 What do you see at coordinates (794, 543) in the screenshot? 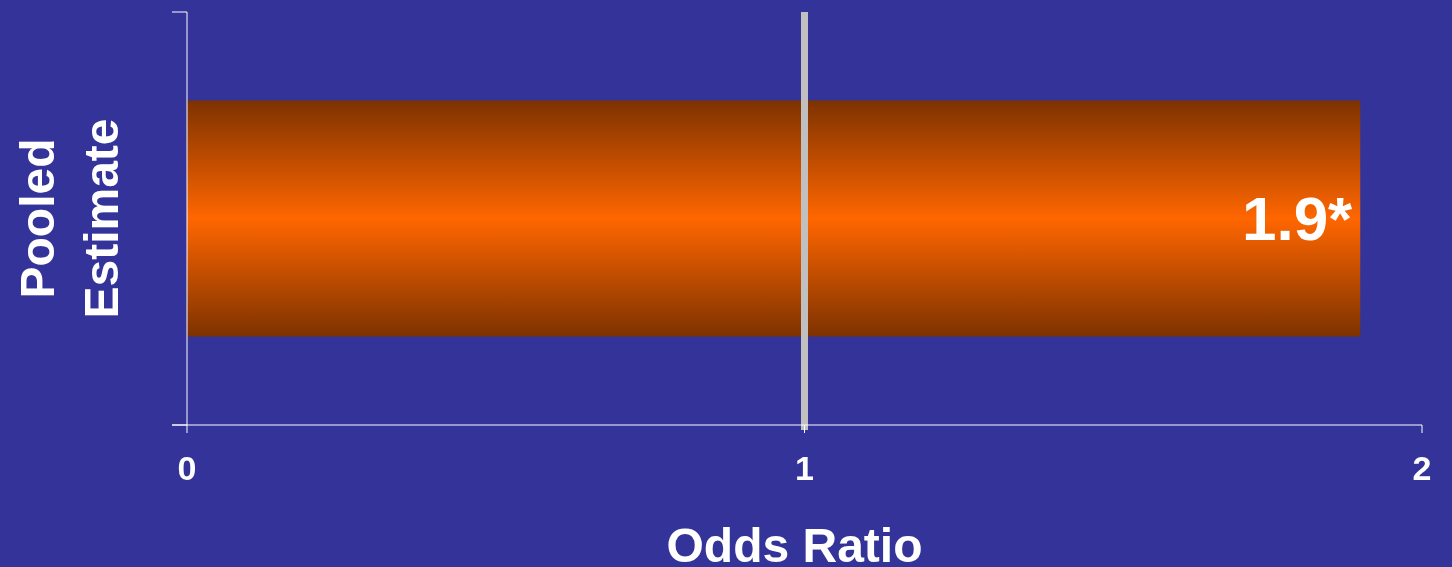
I see `x-axis-title: Odds Ratio` at bounding box center [794, 543].